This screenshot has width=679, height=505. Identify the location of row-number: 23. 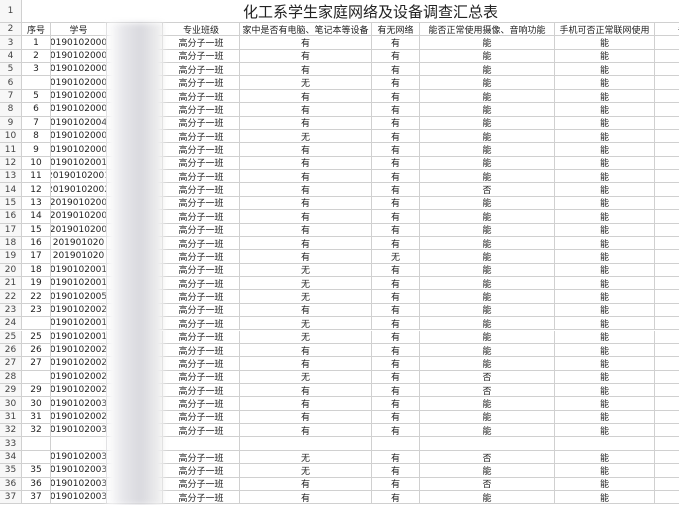
(11, 310).